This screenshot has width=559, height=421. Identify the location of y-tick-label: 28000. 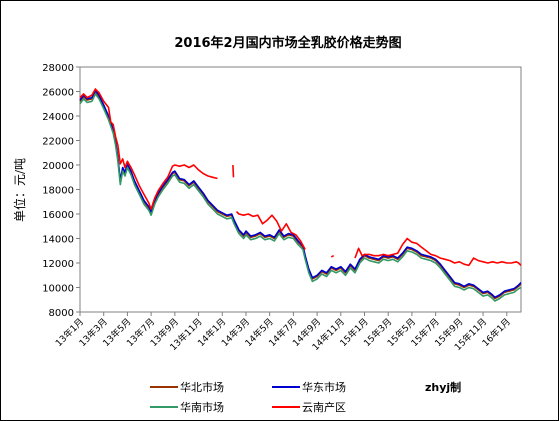
(58, 68).